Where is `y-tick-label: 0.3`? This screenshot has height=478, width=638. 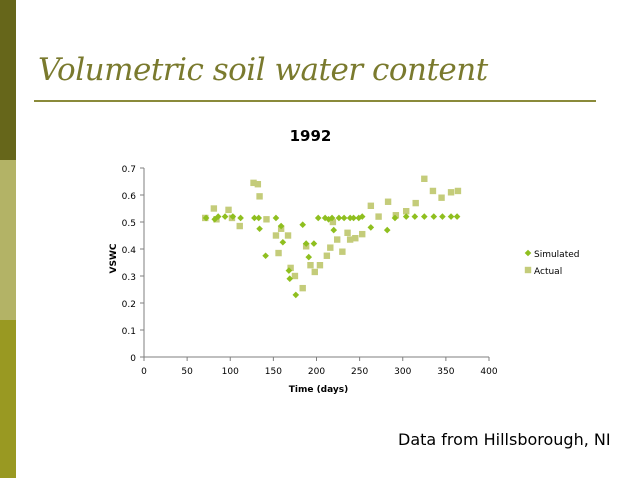 y-tick-label: 0.3 is located at coordinates (129, 278).